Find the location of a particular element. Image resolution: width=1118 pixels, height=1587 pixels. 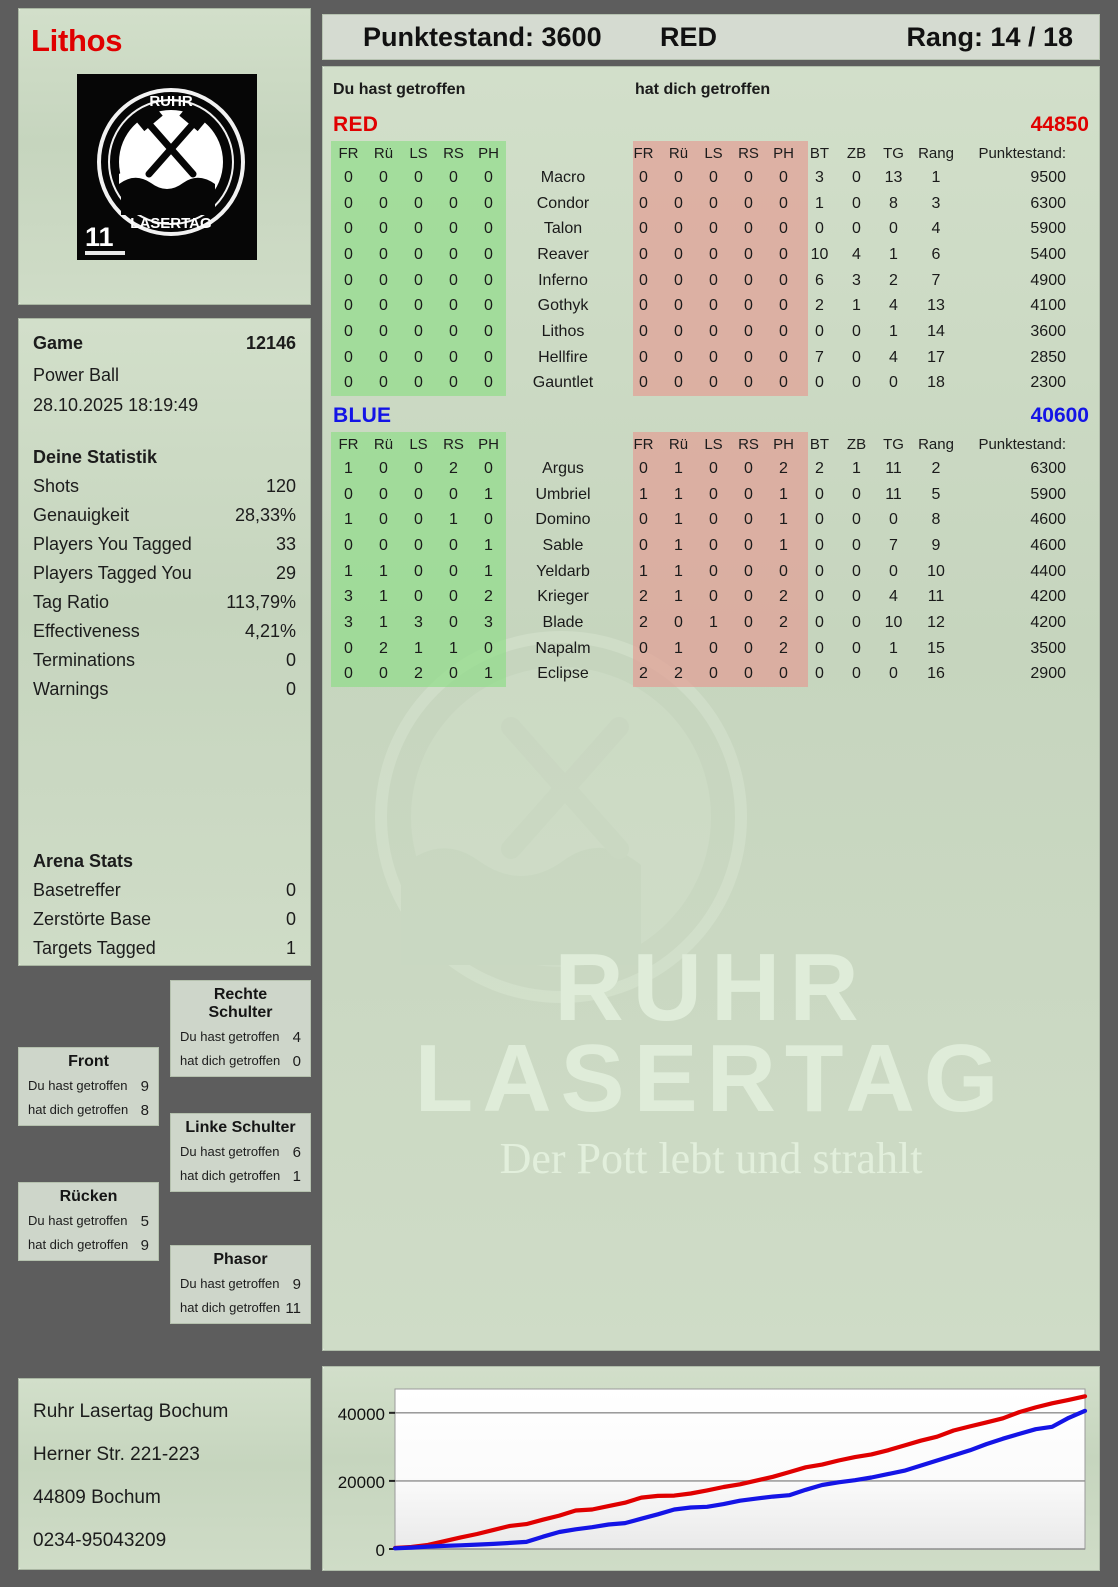

arena-stat-value: 0 is located at coordinates (290, 890).